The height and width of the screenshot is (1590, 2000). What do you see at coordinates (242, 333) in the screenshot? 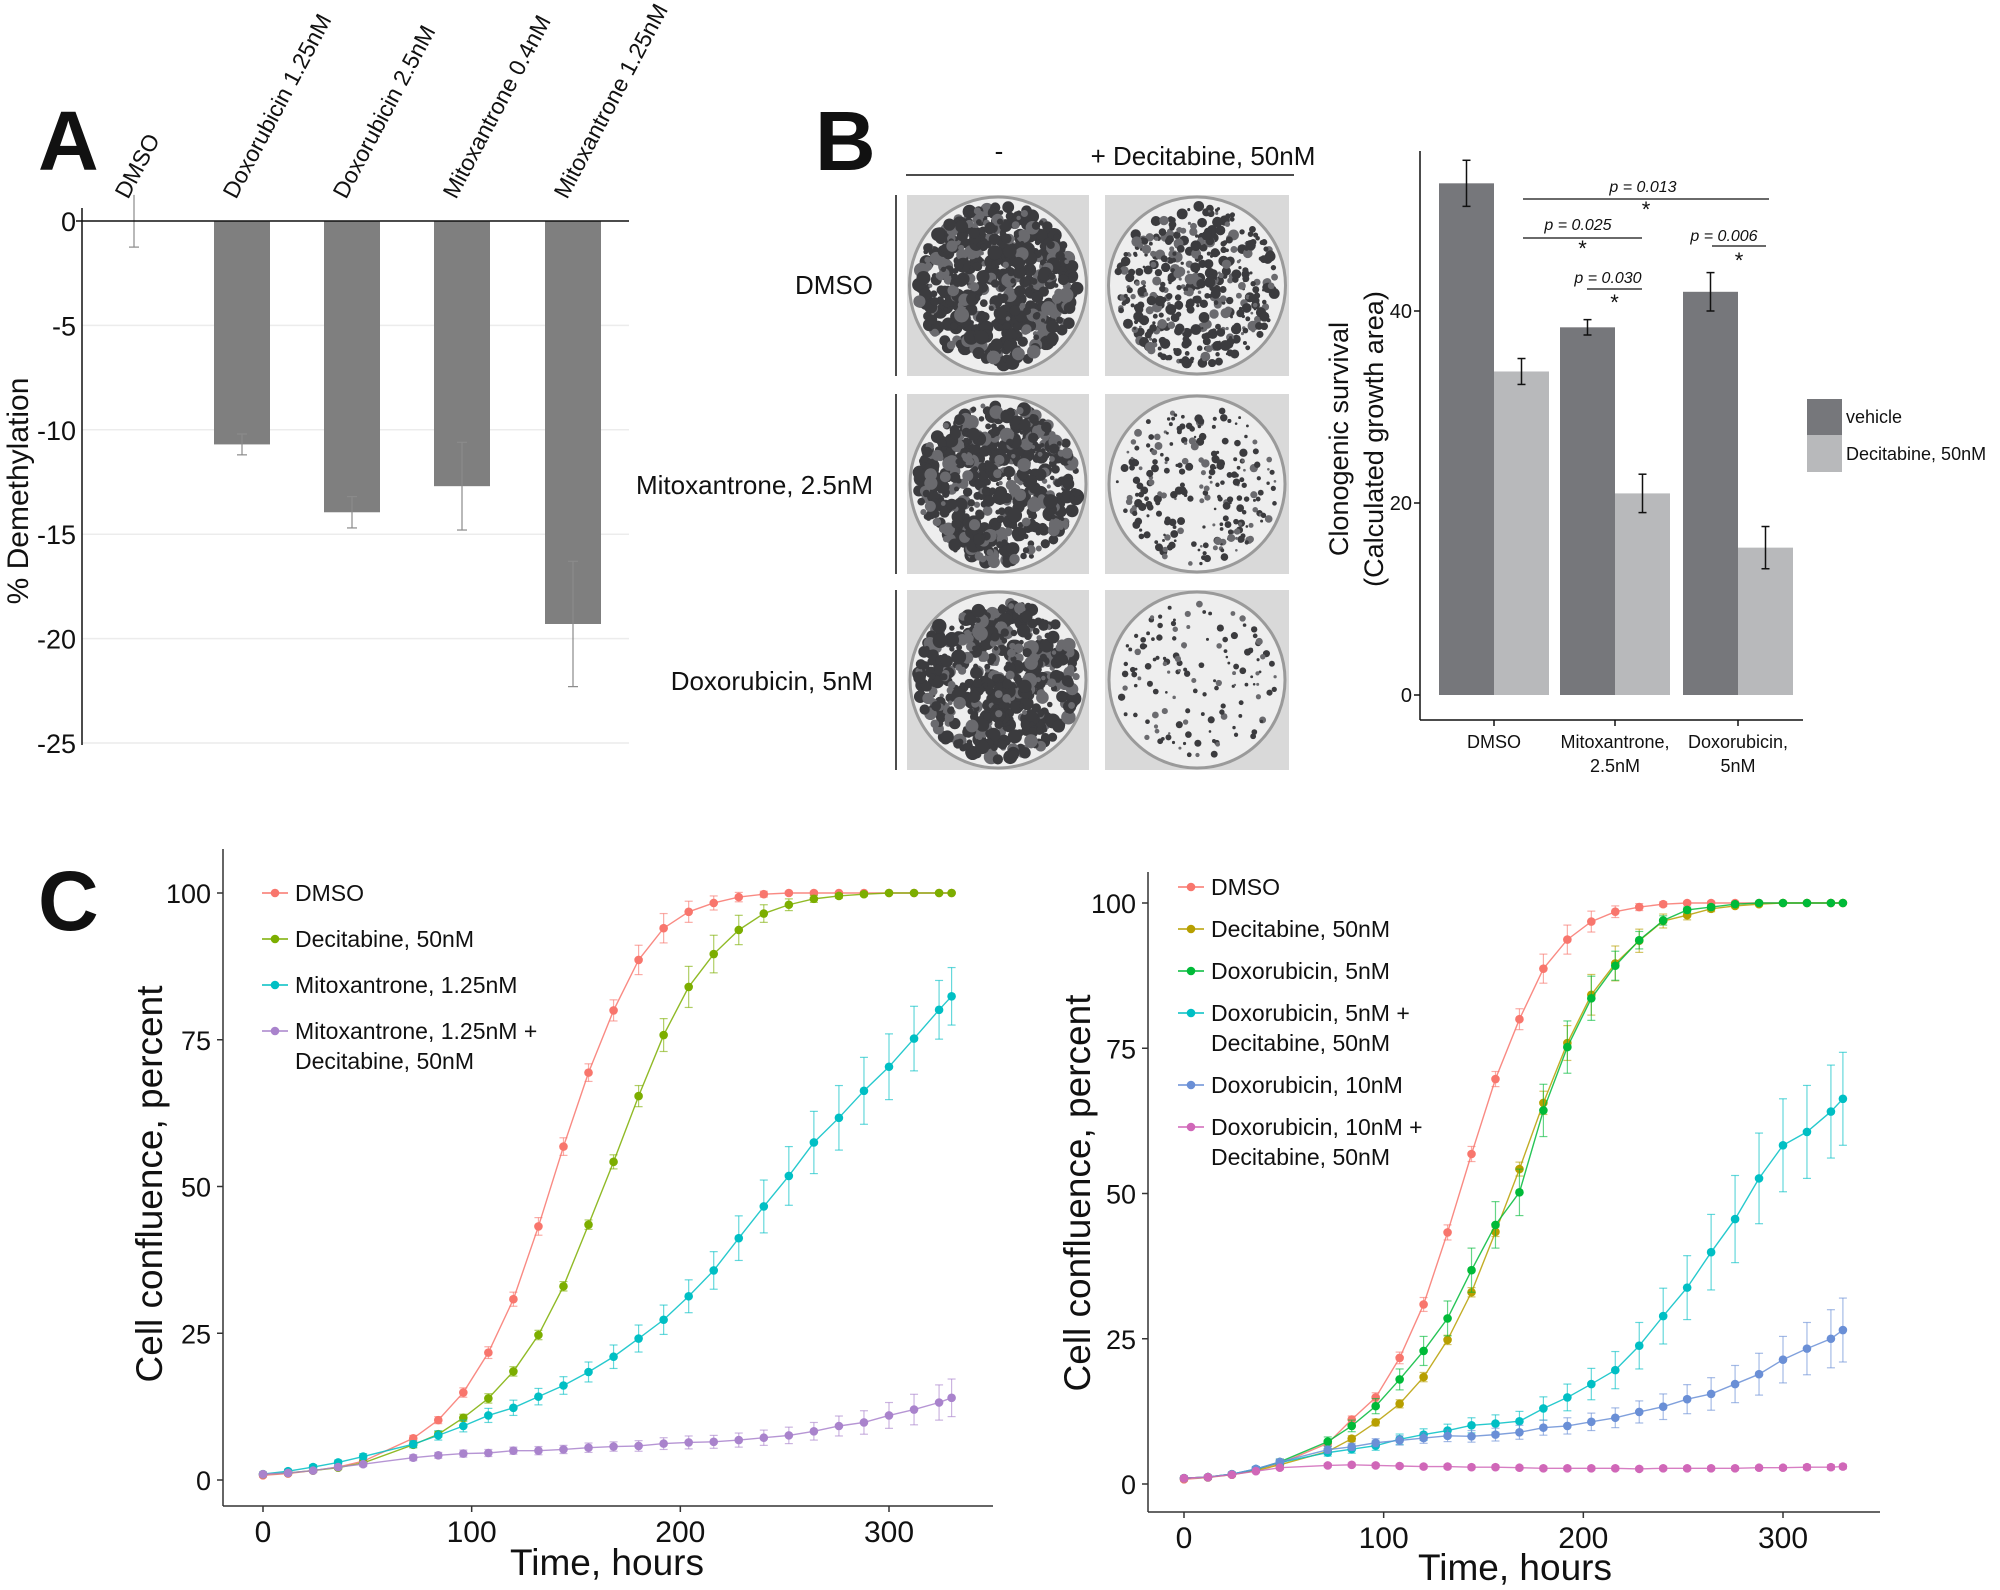
I see `bar` at bounding box center [242, 333].